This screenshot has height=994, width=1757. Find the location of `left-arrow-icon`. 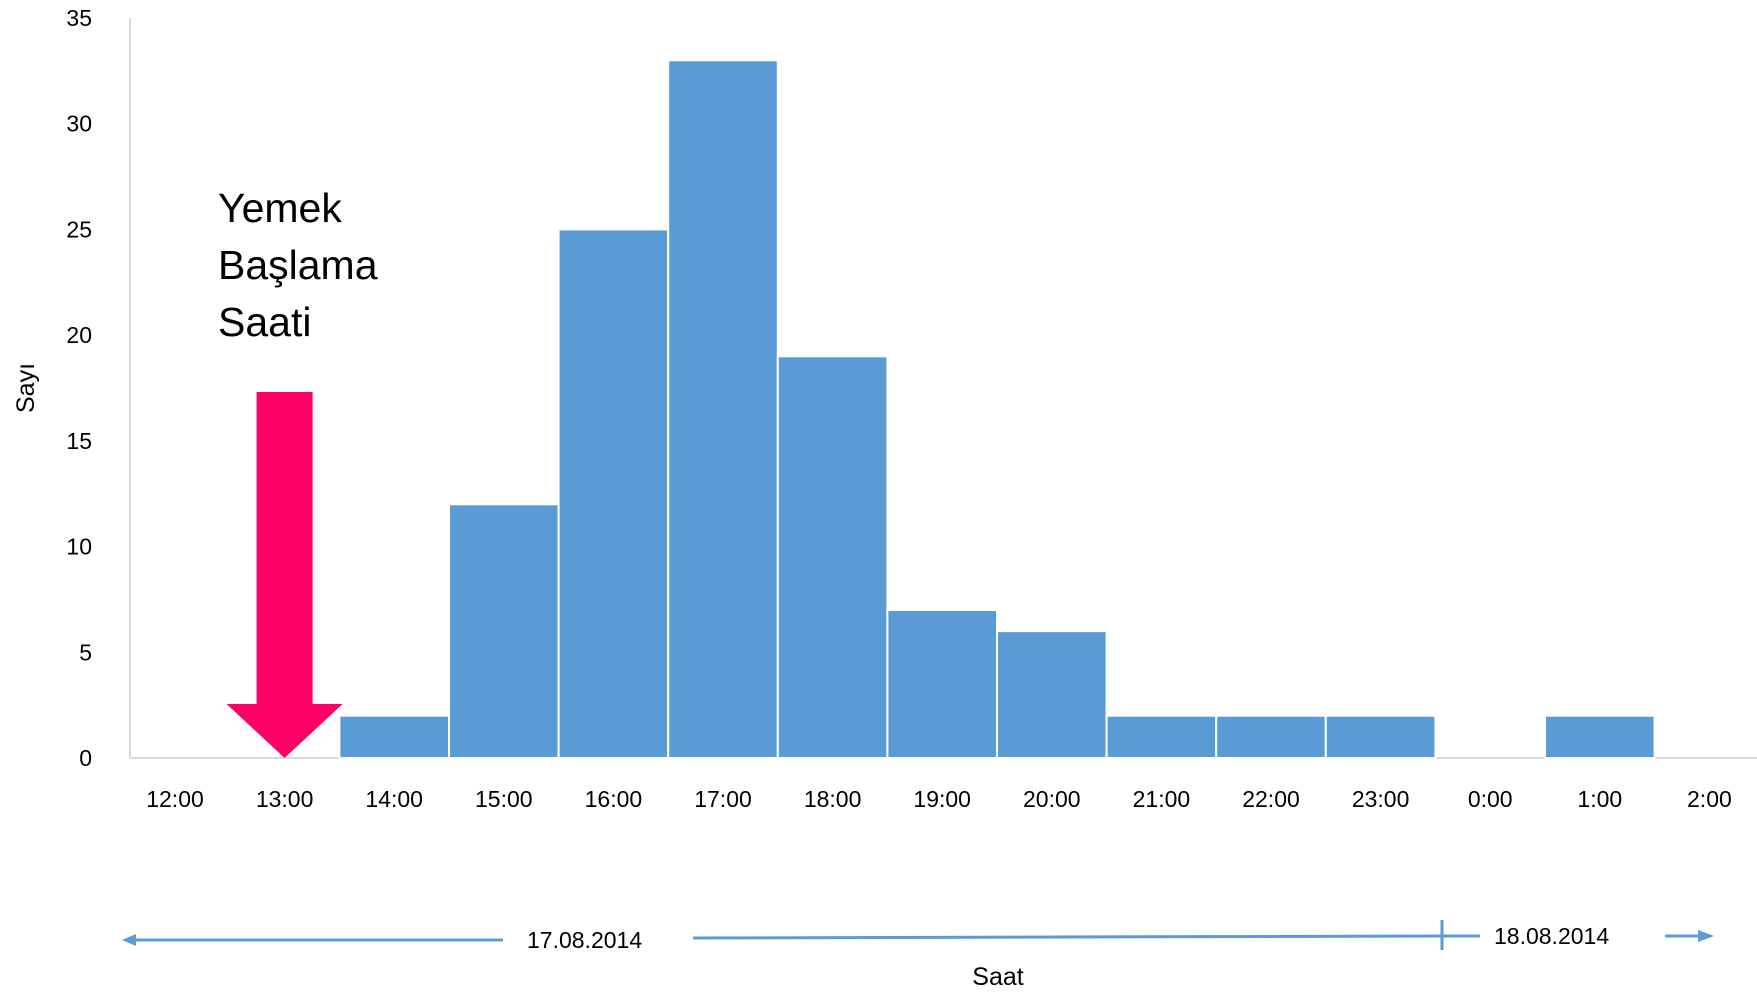

left-arrow-icon is located at coordinates (129, 940).